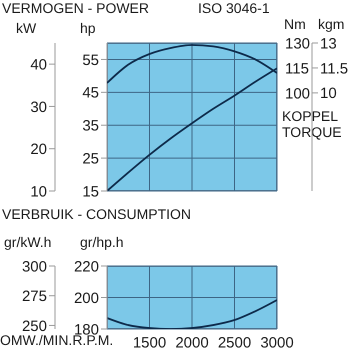  I want to click on x-tick-label: 3000, so click(277, 342).